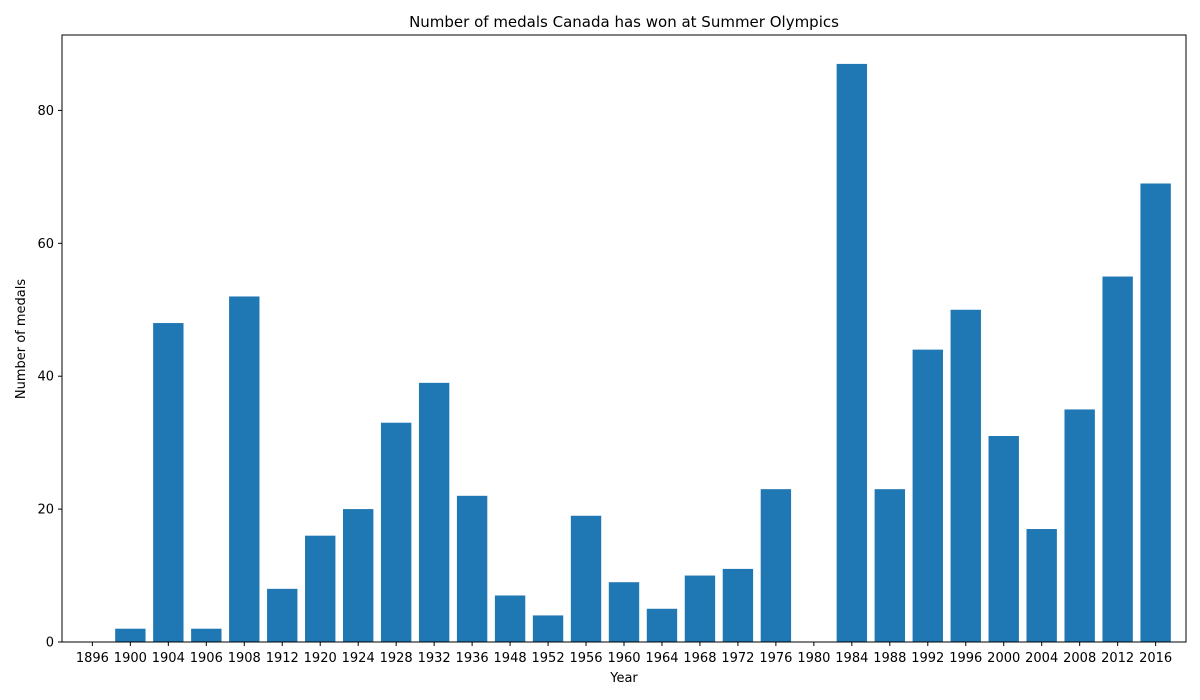 The height and width of the screenshot is (700, 1200). Describe the element at coordinates (585, 658) in the screenshot. I see `x-tick-label: 1956` at that location.